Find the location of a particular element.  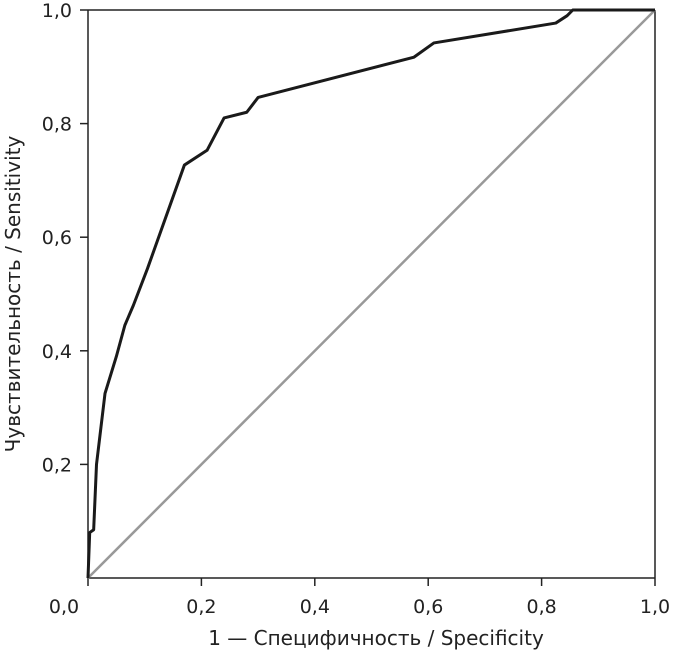

y-tick-label: 0,8 is located at coordinates (57, 125).